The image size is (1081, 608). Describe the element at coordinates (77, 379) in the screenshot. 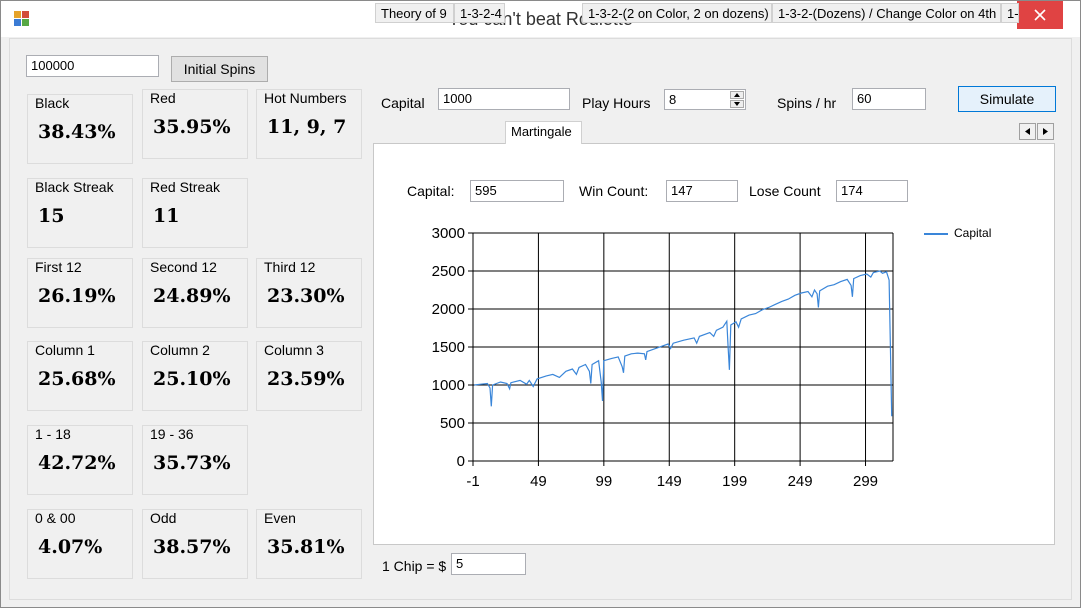

I see `stat-value: 25.68%` at that location.